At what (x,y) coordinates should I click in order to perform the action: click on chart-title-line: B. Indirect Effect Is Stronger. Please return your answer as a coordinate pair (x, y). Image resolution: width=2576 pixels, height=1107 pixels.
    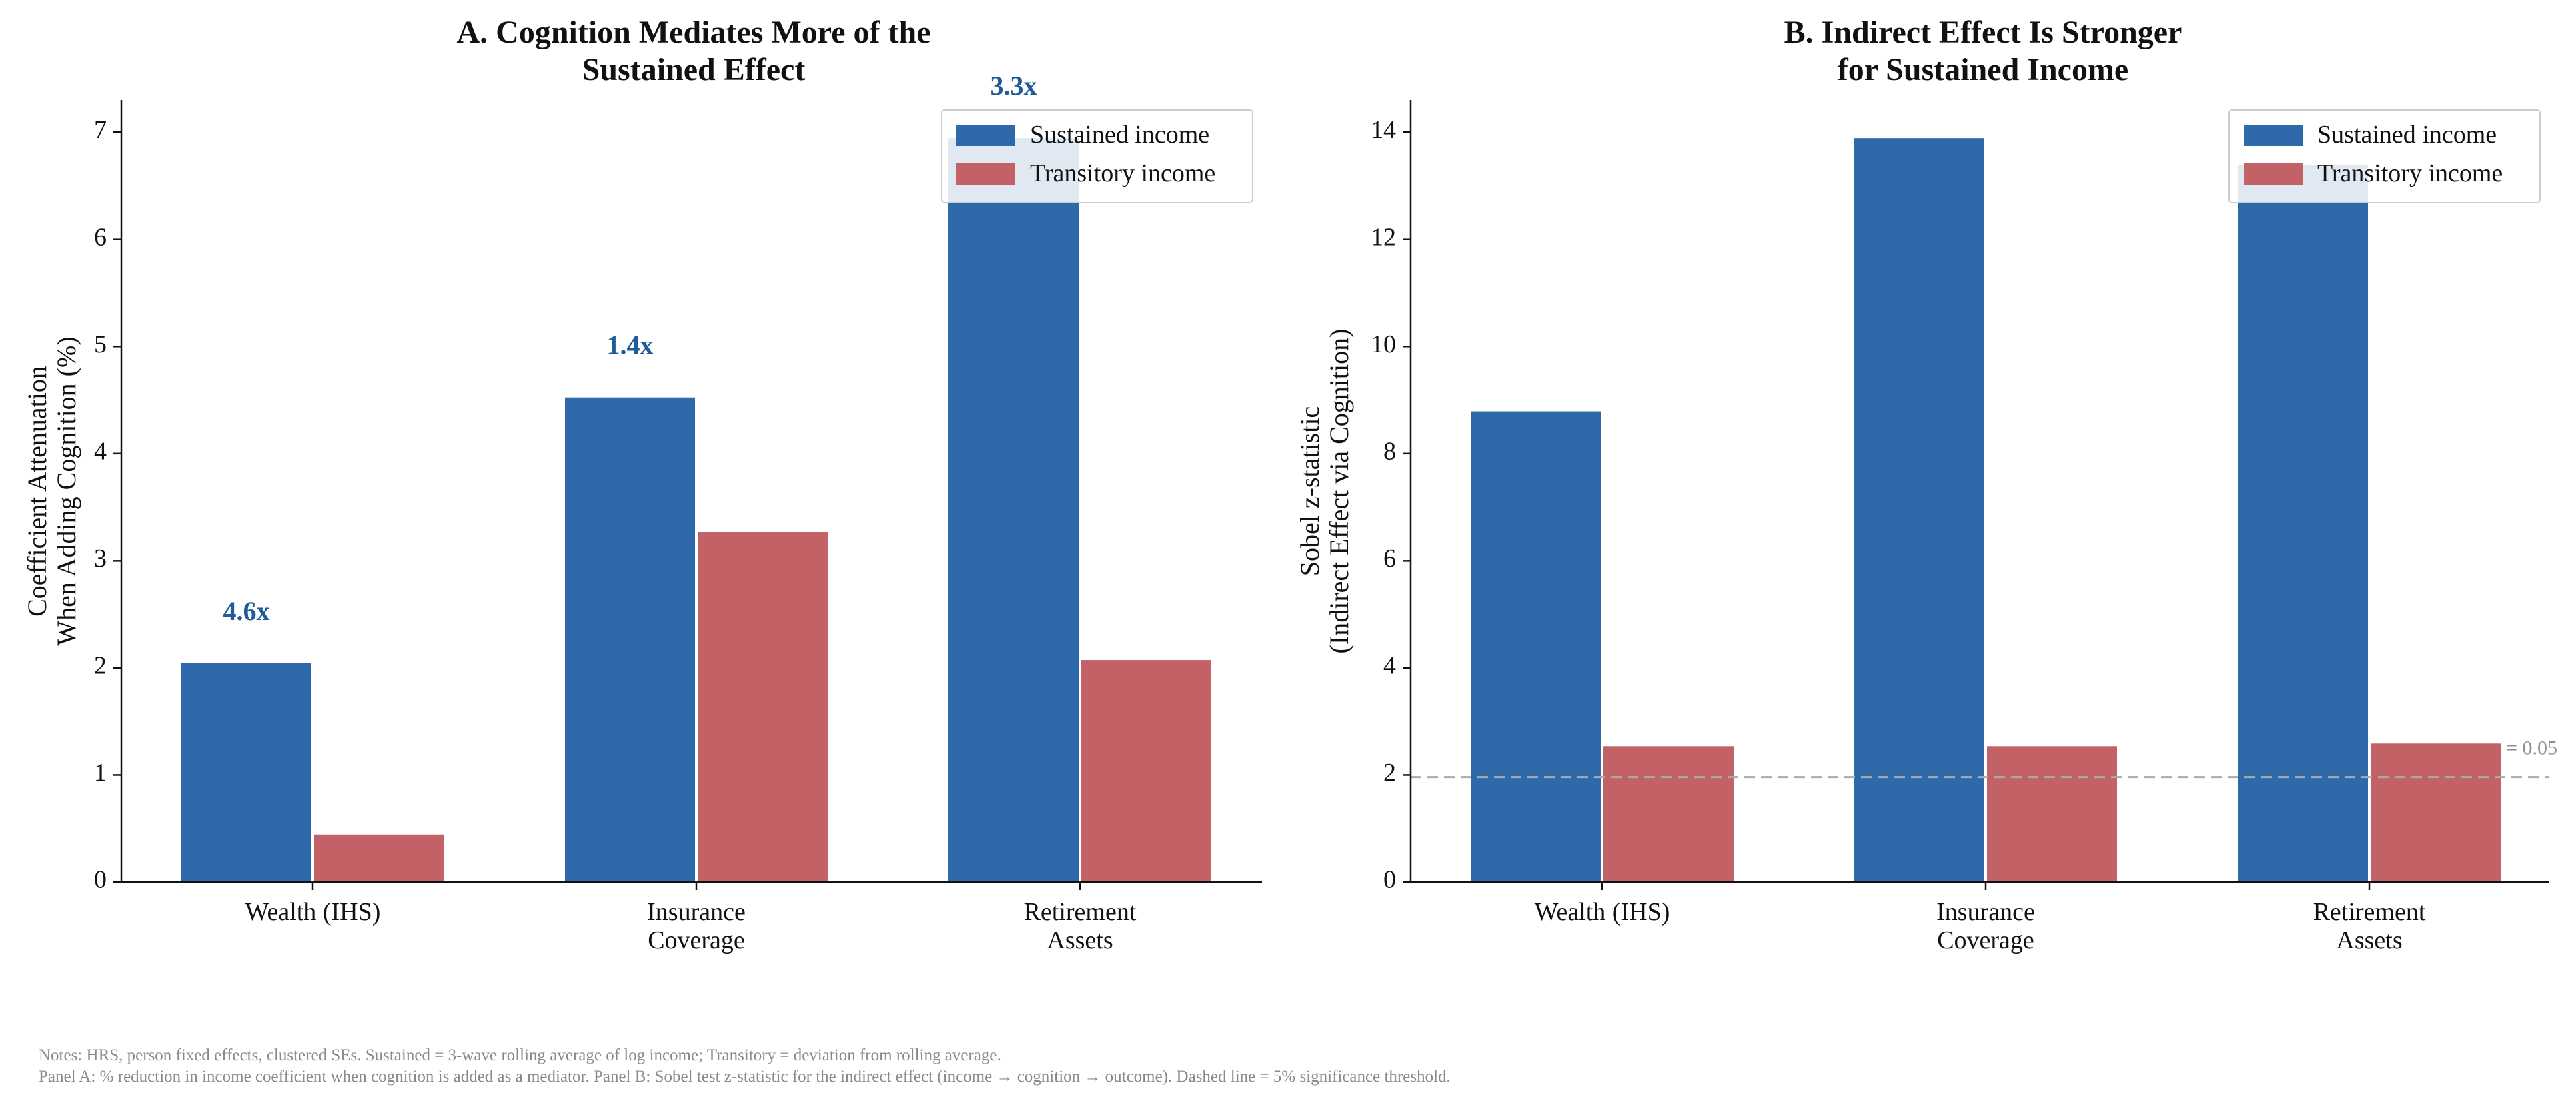
    Looking at the image, I should click on (1983, 32).